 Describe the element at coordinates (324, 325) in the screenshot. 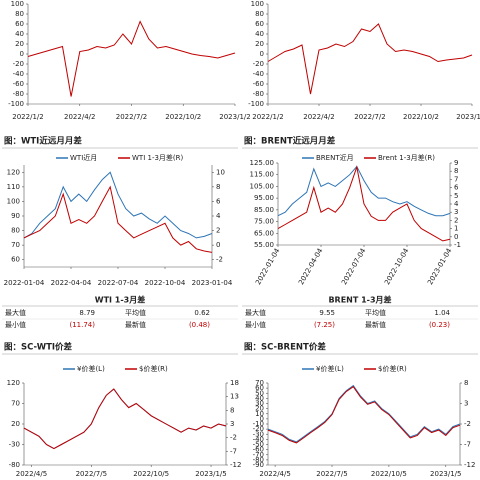

I see `cell: (7.25)` at that location.